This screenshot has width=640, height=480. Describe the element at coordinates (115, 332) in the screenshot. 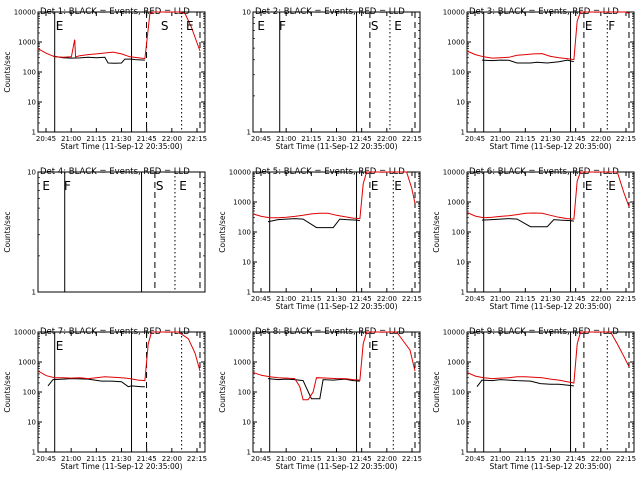

I see `plot-title: Det 7: BLACK = Events, RED = LLD` at that location.